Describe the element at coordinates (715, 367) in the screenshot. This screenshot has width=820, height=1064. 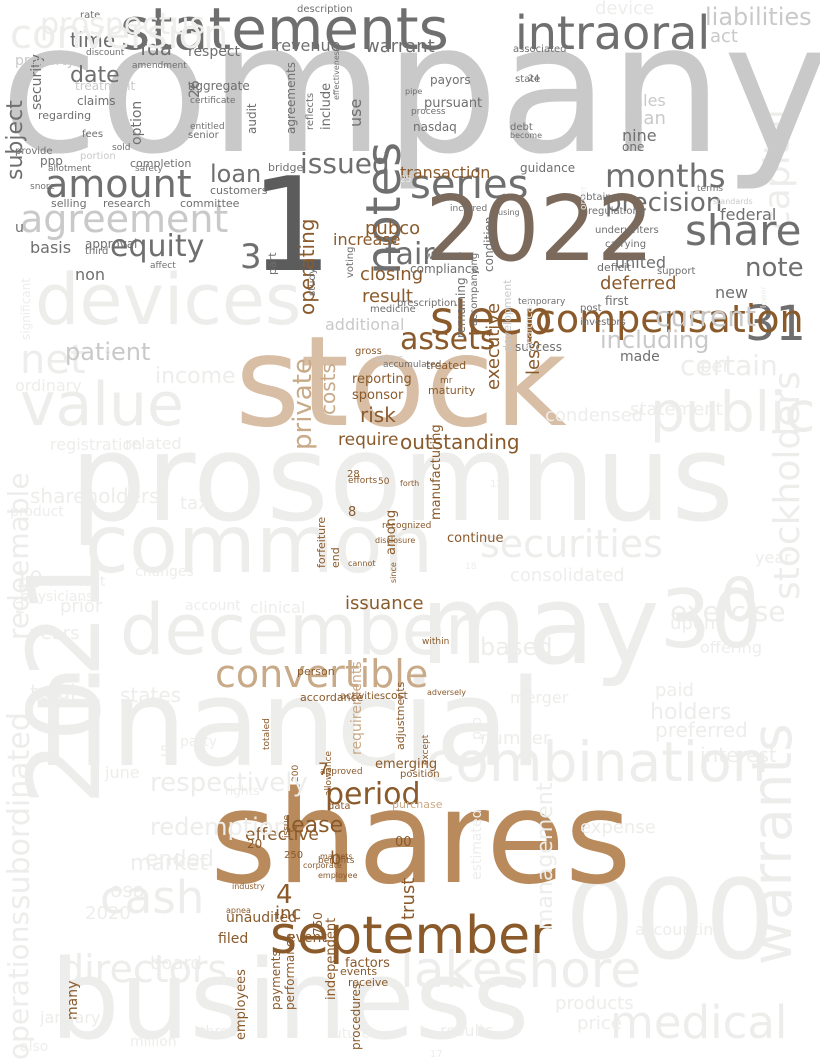
I see `word-per: per` at that location.